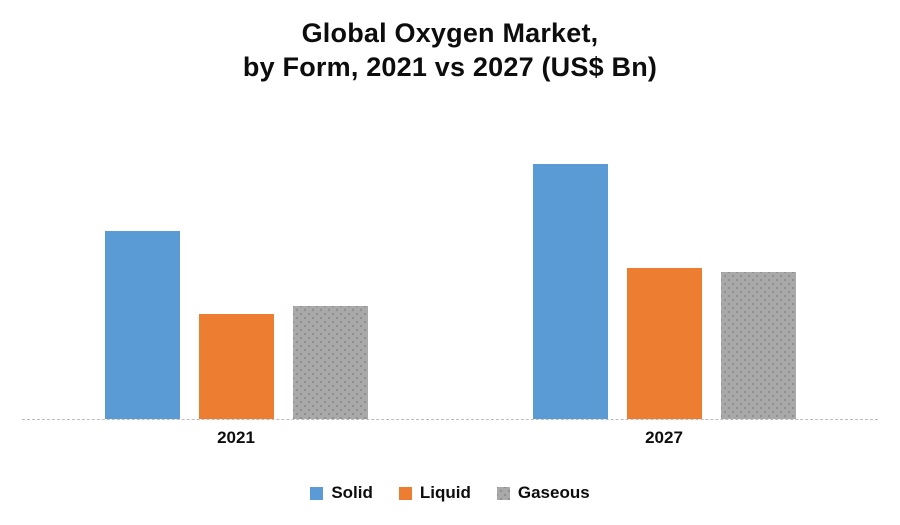 The height and width of the screenshot is (525, 900). I want to click on legend-swatch-solid-icon, so click(317, 493).